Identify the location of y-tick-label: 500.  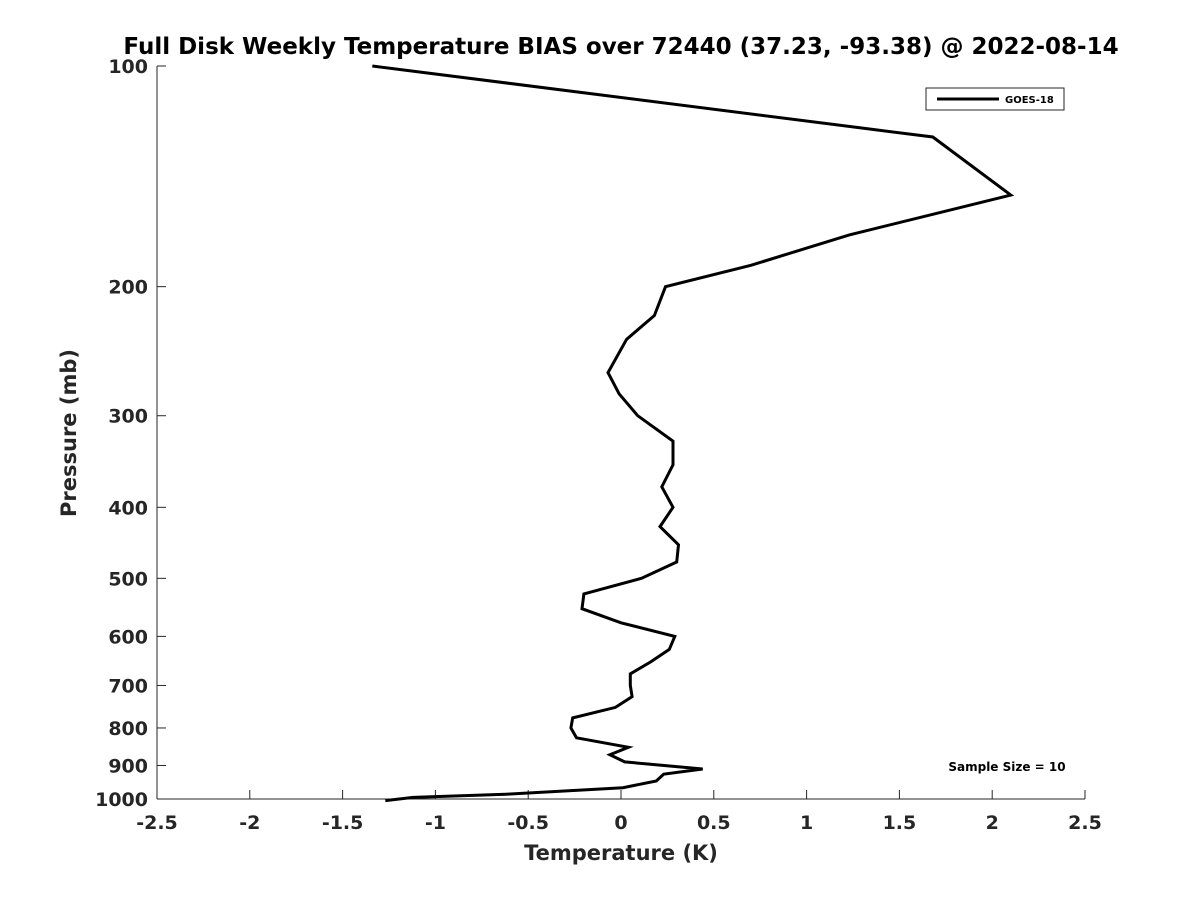
(128, 579).